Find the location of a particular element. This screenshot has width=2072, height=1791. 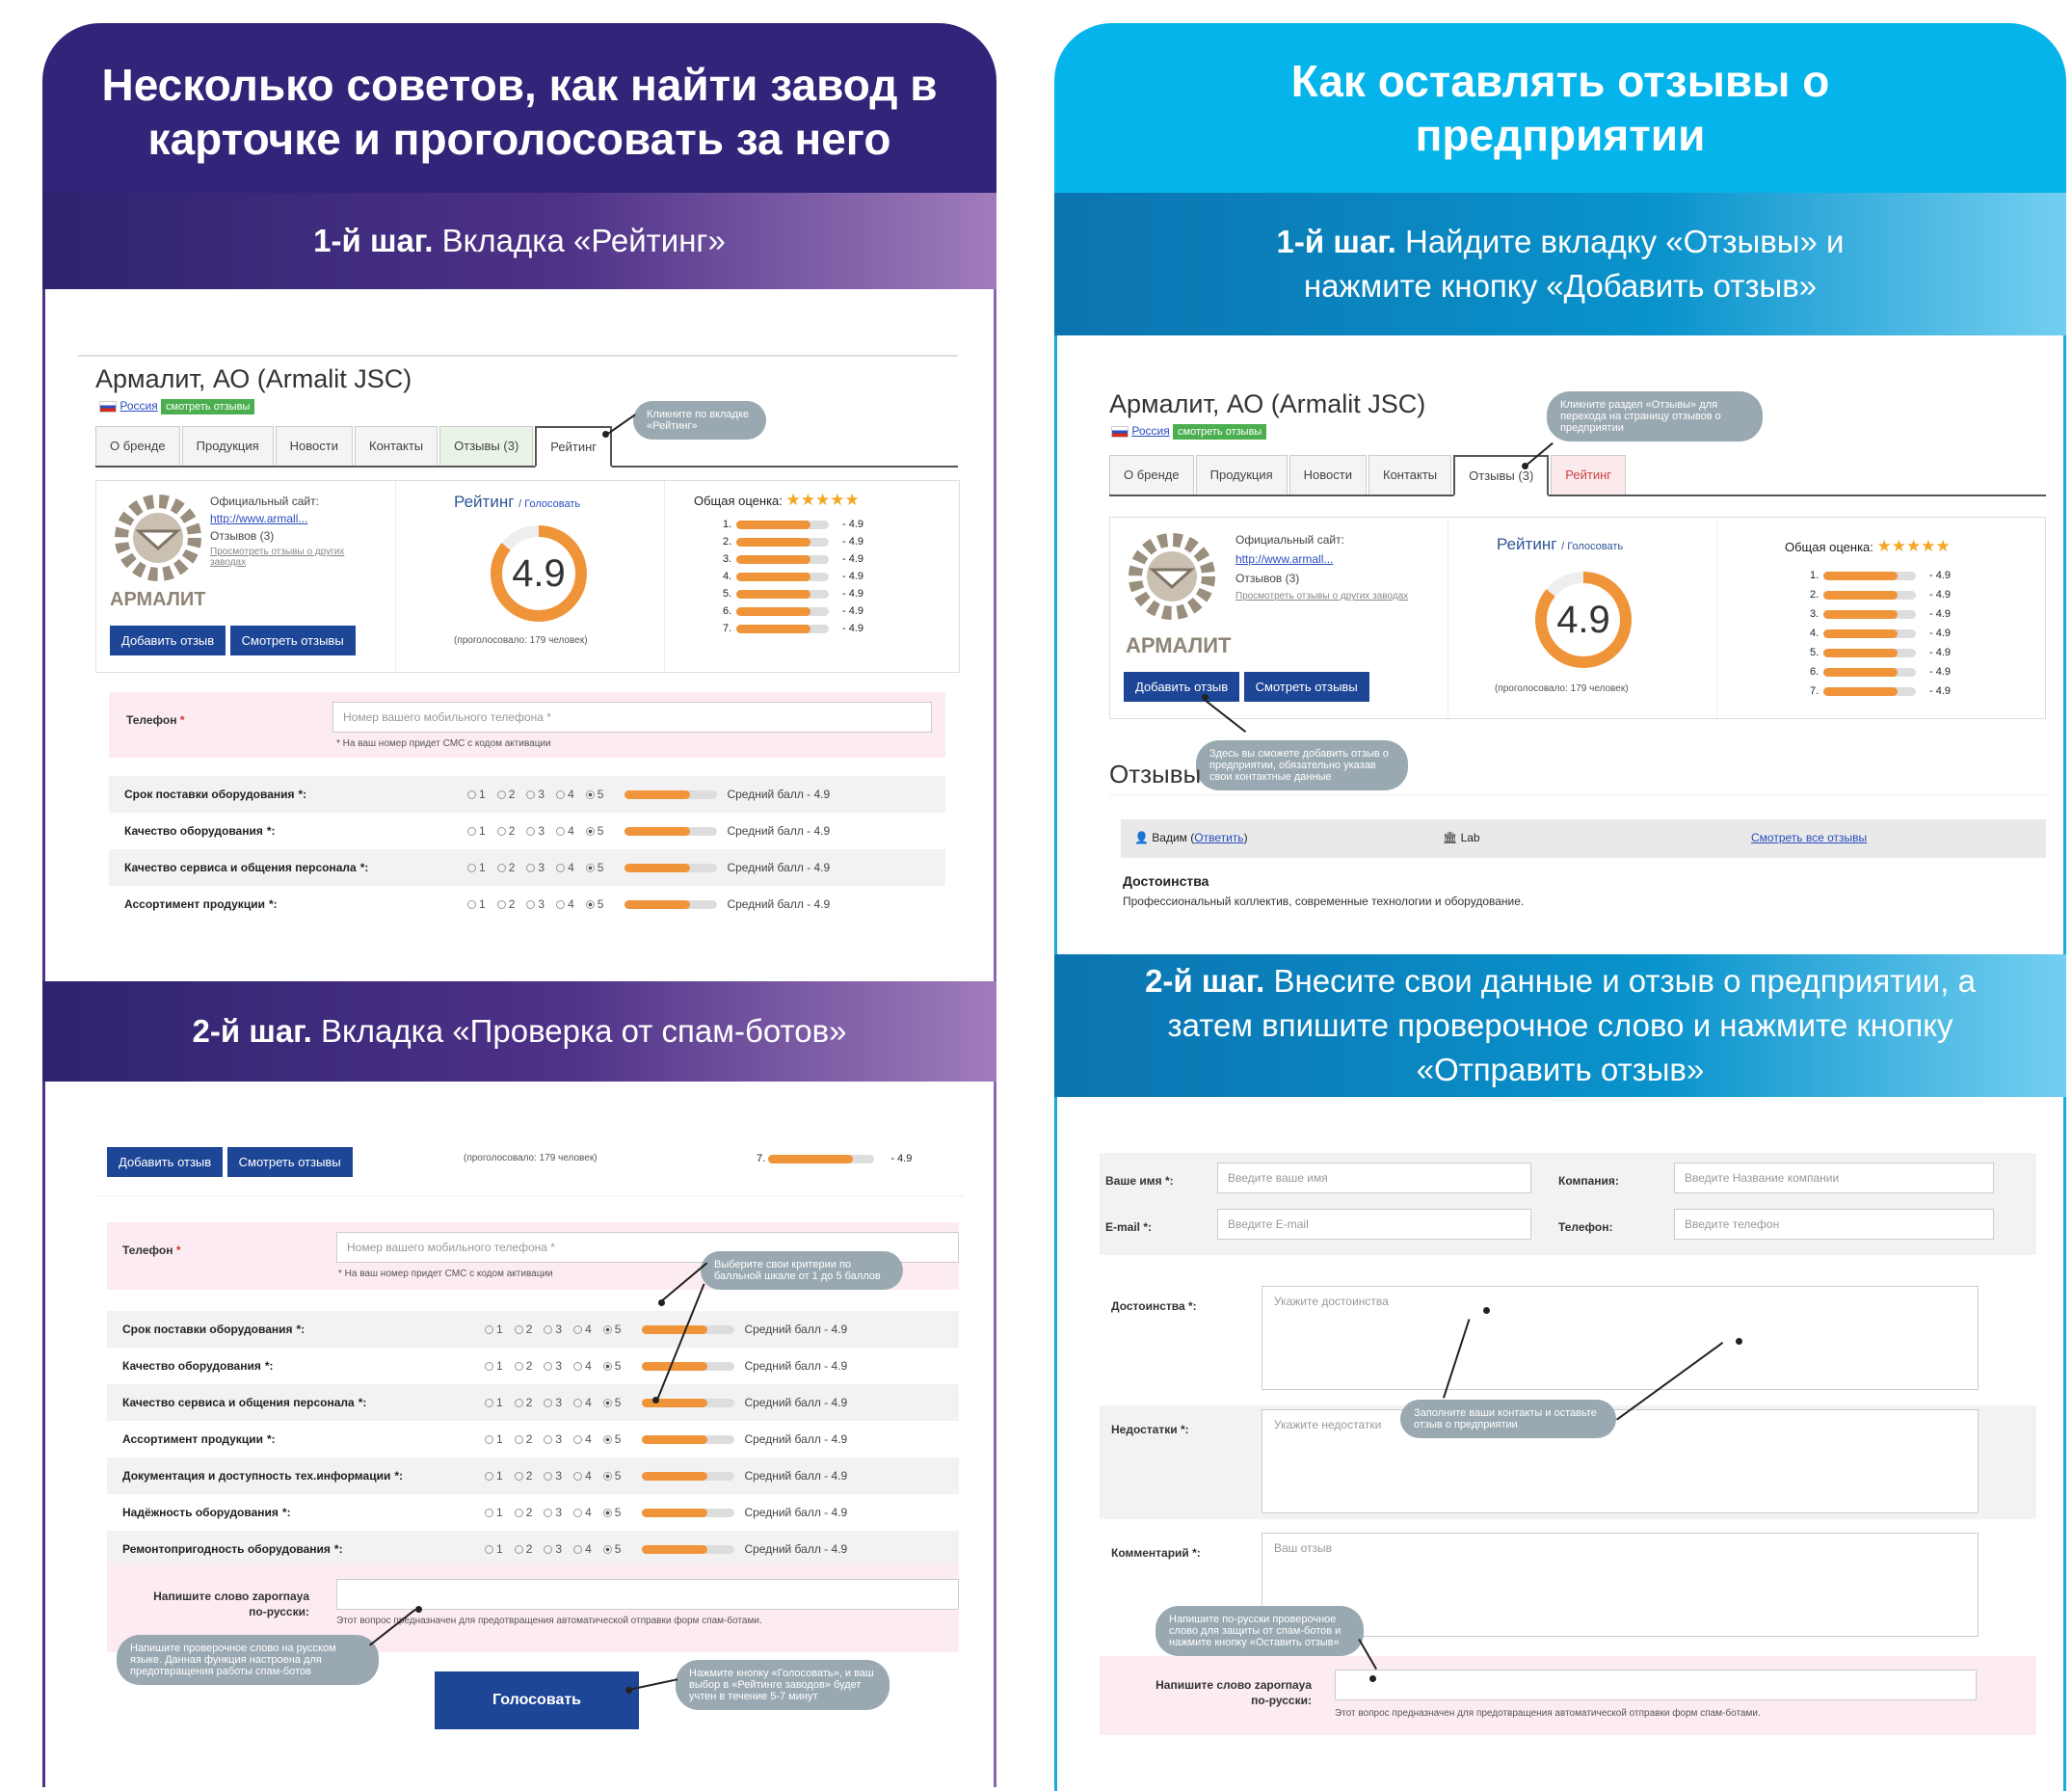

country-link: Россия is located at coordinates (139, 406).